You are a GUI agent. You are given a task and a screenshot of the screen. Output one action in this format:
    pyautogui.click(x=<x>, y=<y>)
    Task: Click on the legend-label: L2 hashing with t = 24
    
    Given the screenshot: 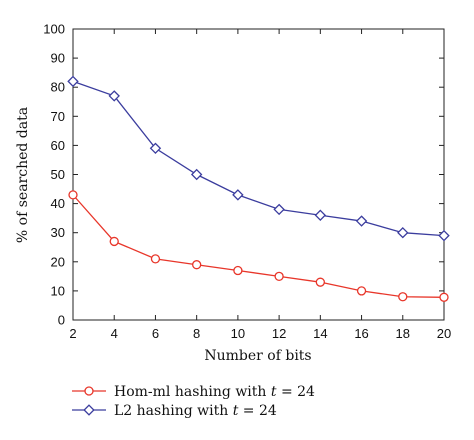 What is the action you would take?
    pyautogui.click(x=195, y=411)
    